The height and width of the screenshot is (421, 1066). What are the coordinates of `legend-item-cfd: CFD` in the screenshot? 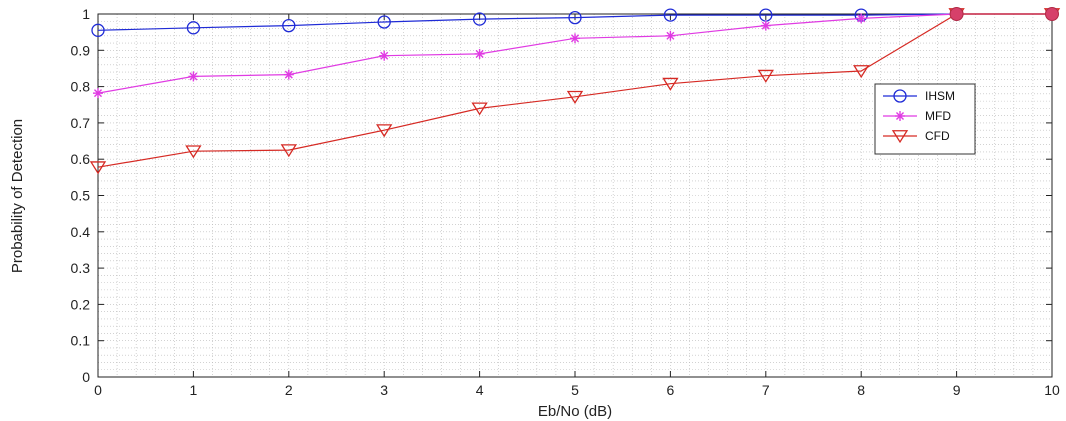 It's located at (916, 136).